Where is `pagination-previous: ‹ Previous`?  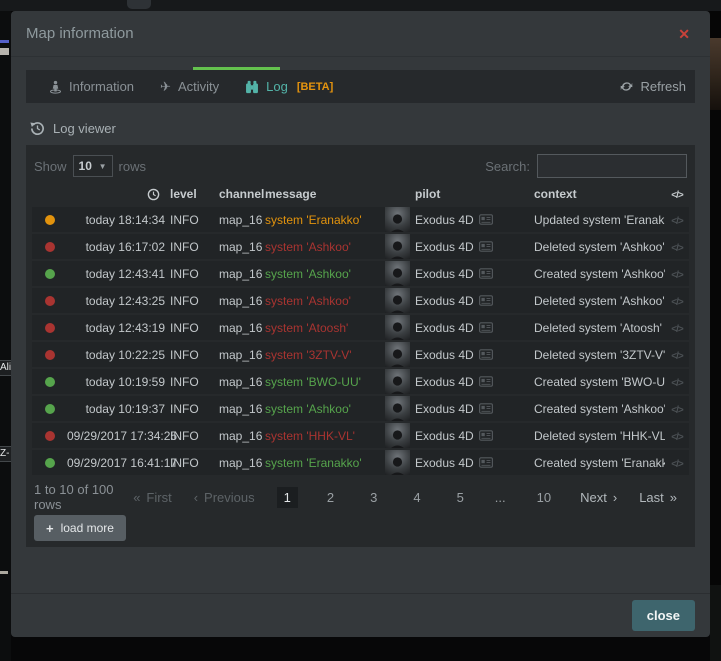 pagination-previous: ‹ Previous is located at coordinates (224, 497).